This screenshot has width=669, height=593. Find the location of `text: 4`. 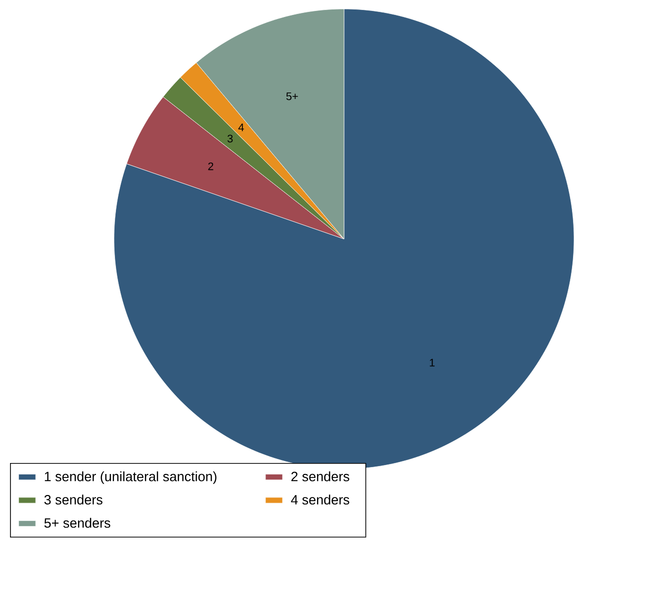

text: 4 is located at coordinates (241, 128).